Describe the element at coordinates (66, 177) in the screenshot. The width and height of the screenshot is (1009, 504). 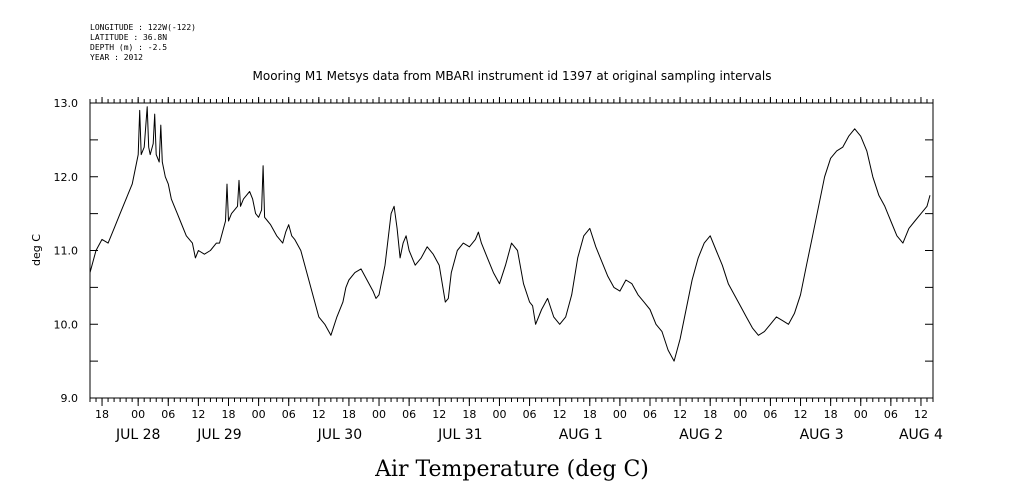
I see `y-tick-label: 12.0` at that location.